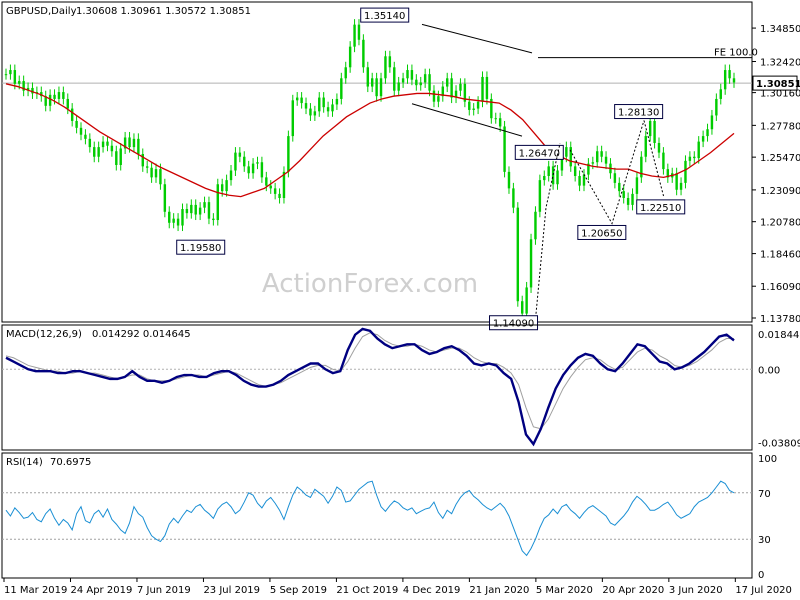  I want to click on price-annotation-label: 1.22510, so click(660, 208).